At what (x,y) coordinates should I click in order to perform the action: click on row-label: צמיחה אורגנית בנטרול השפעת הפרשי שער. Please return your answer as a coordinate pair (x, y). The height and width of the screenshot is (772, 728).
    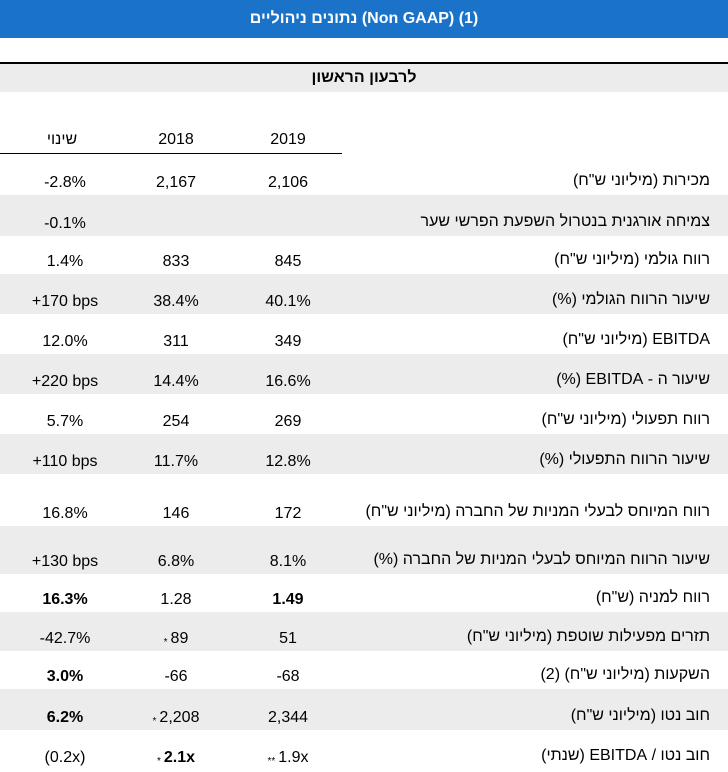
    Looking at the image, I should click on (565, 221).